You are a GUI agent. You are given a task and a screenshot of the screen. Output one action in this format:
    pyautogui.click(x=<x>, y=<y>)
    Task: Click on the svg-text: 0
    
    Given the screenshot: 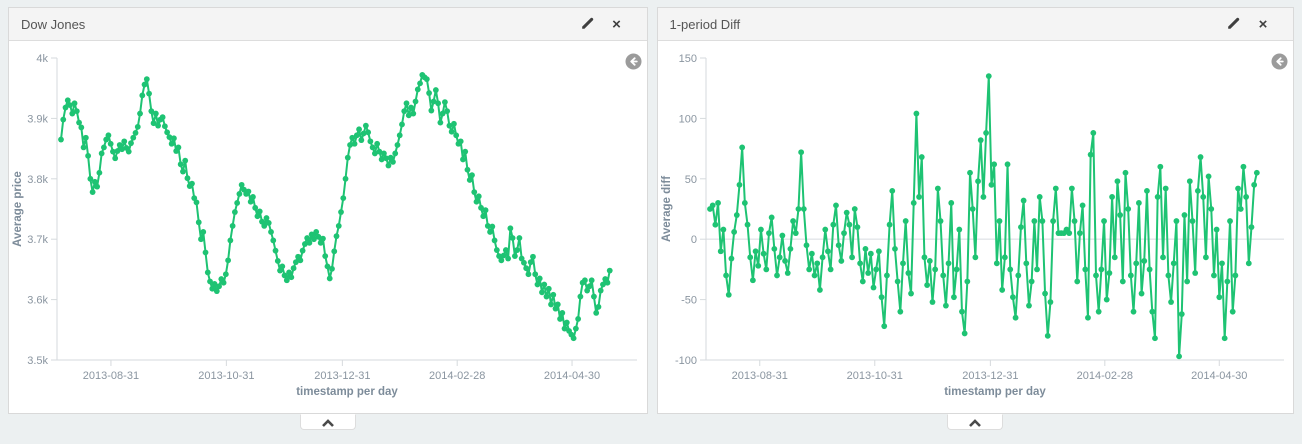 What is the action you would take?
    pyautogui.click(x=693, y=240)
    